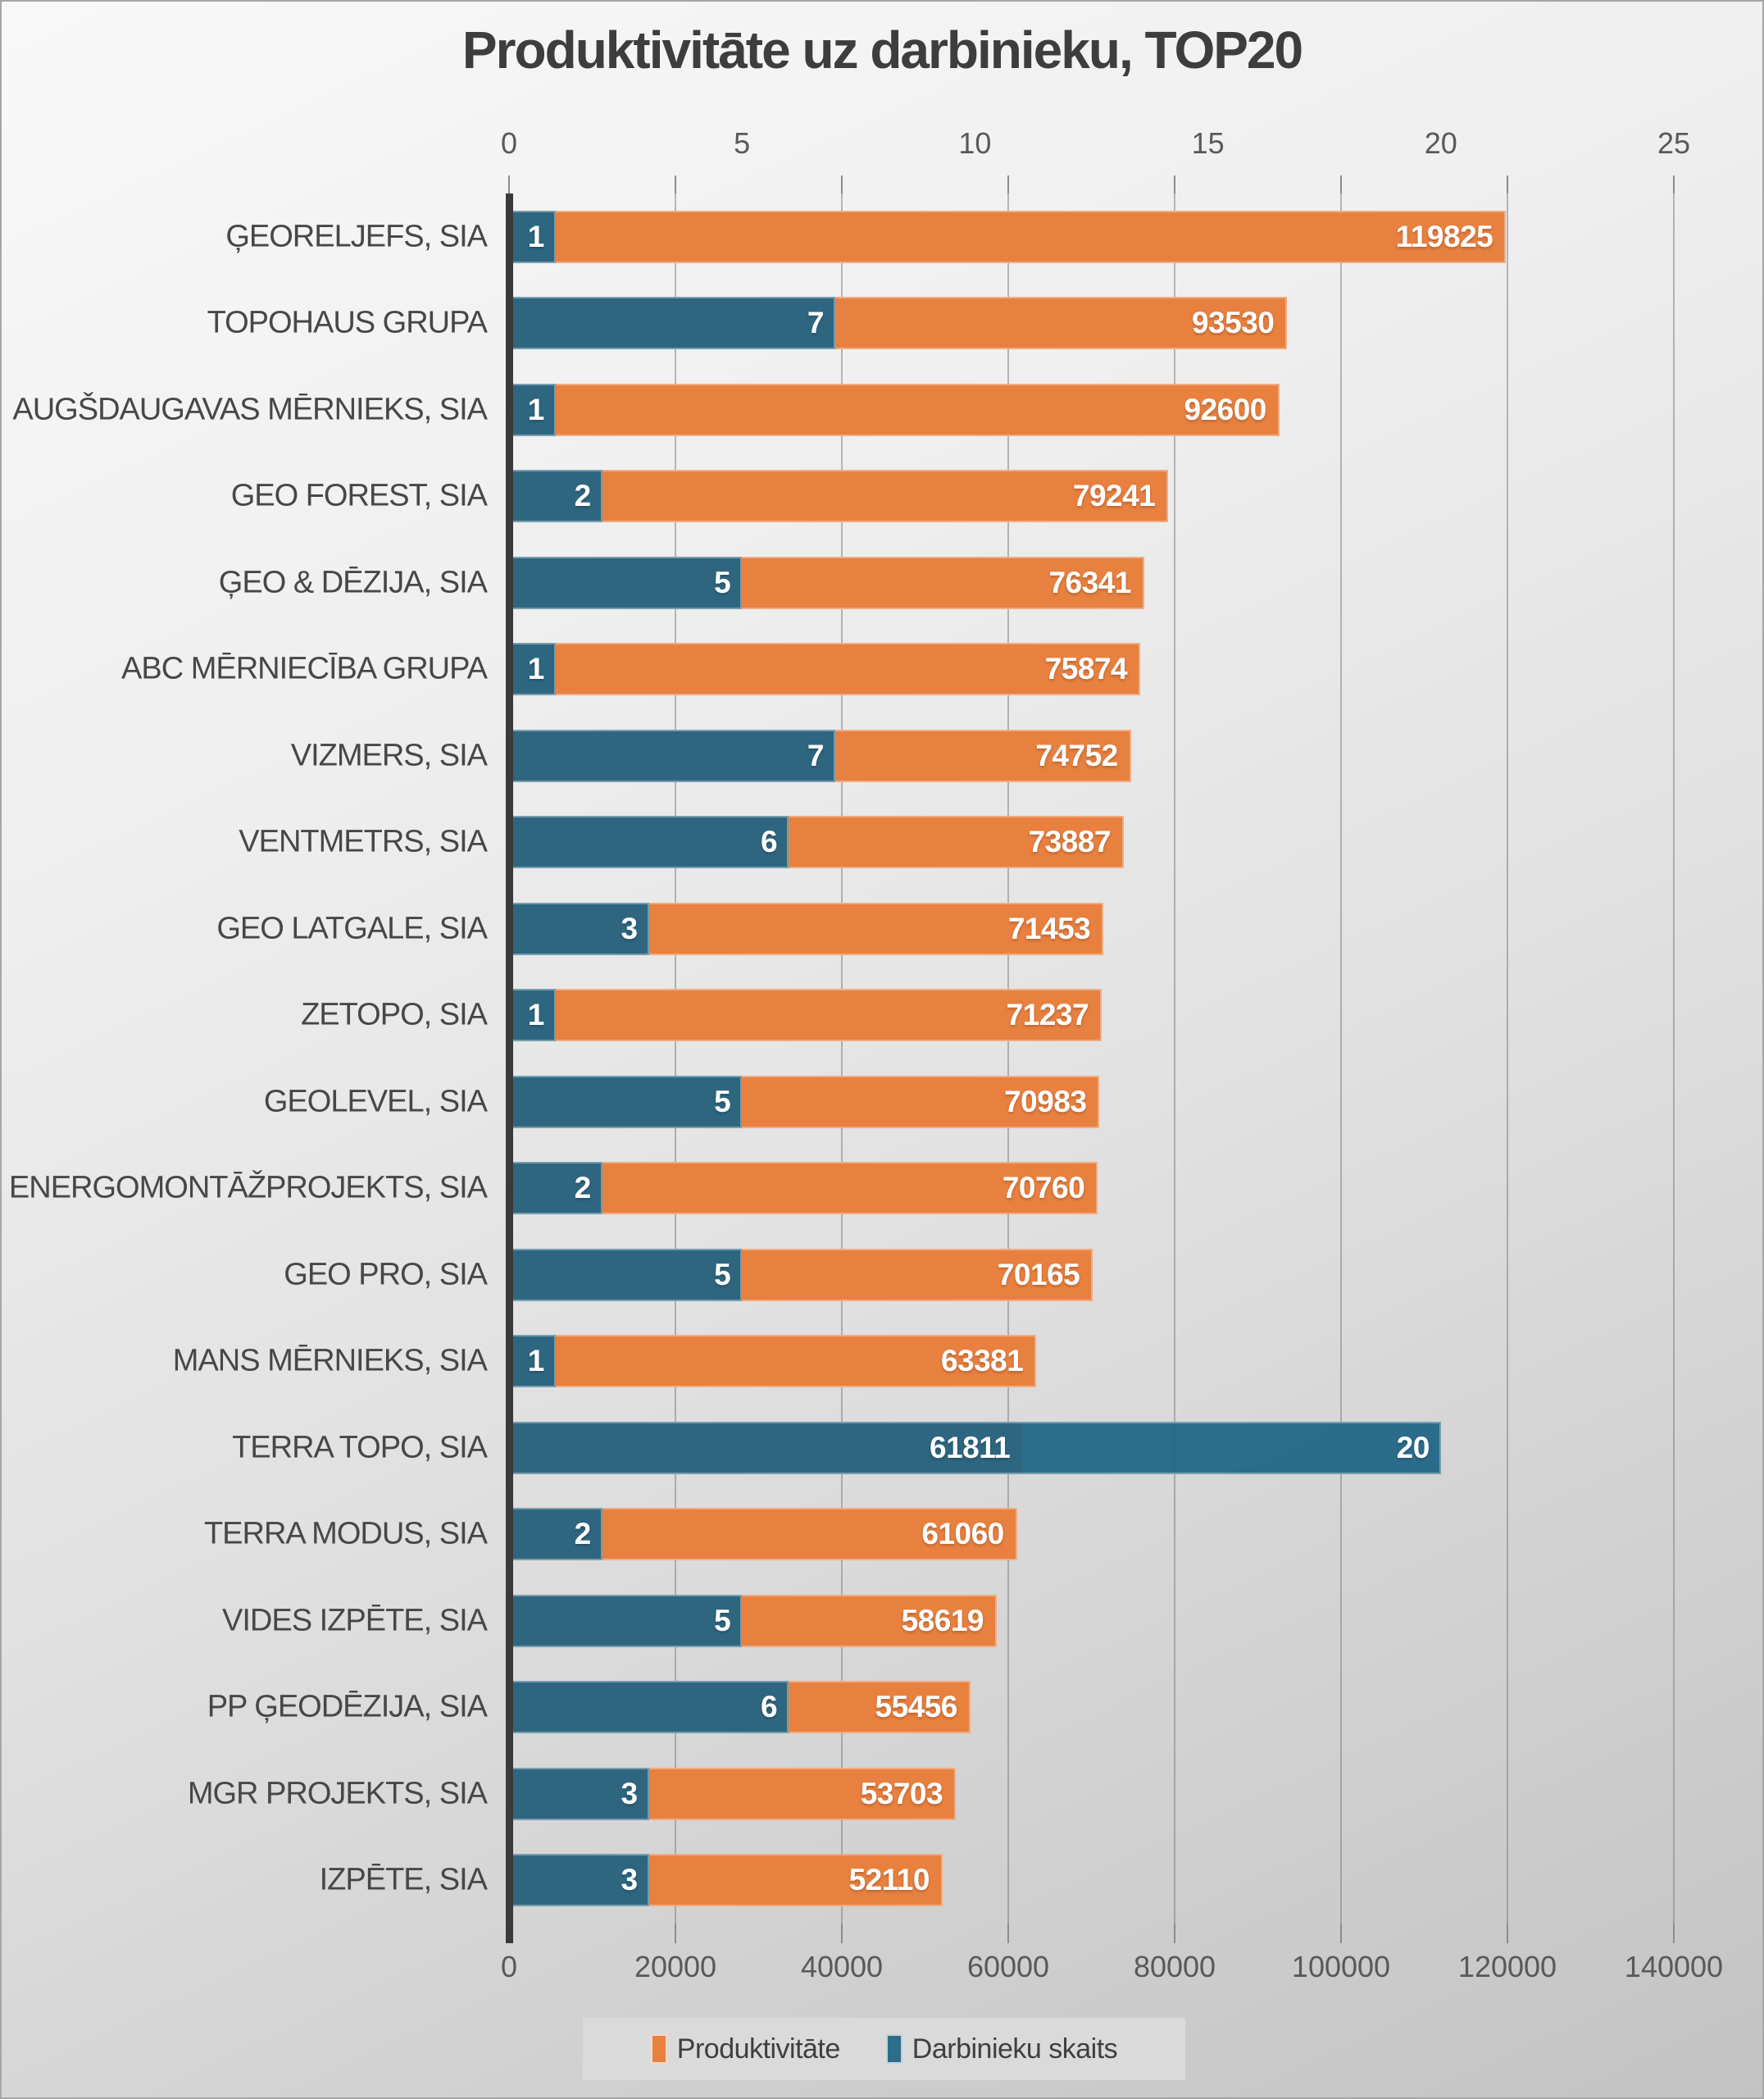  Describe the element at coordinates (1091, 1933) in the screenshot. I see `bottom-axis-ticks` at that location.